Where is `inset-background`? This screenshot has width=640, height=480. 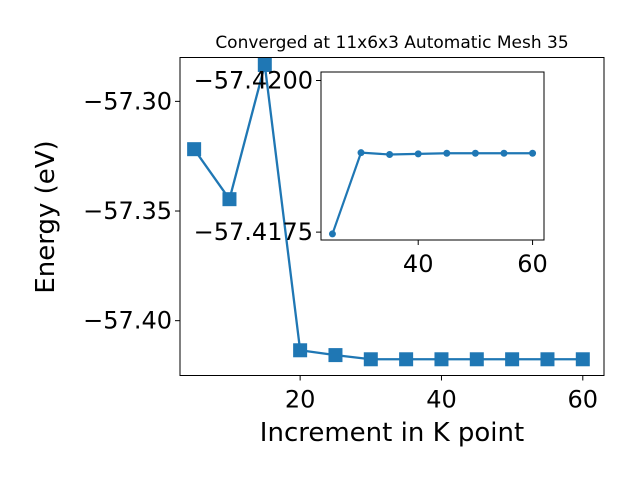
inset-background is located at coordinates (432, 156).